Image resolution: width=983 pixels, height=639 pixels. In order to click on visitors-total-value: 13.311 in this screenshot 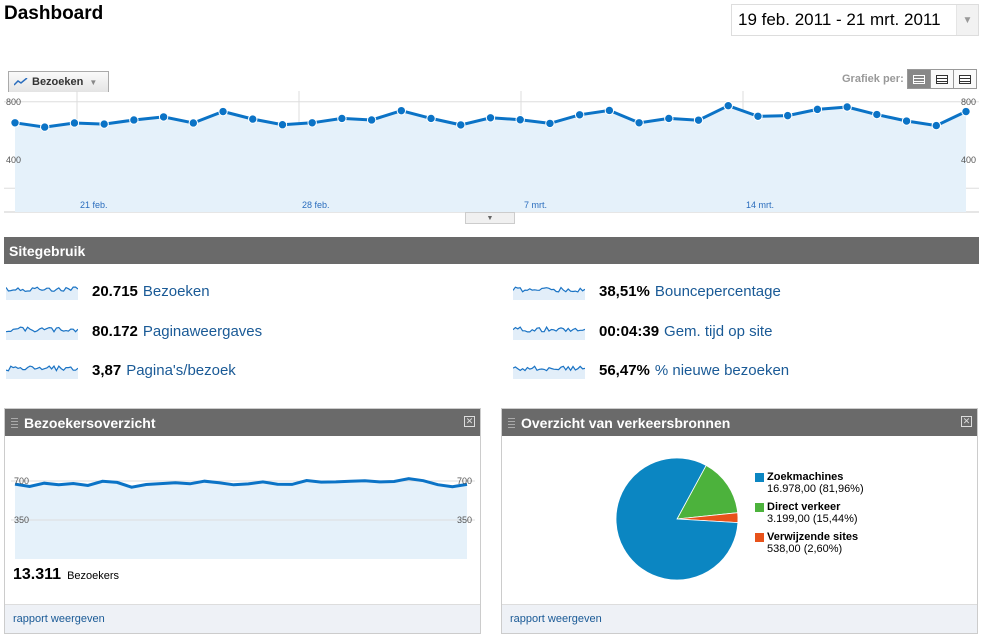, I will do `click(37, 574)`.